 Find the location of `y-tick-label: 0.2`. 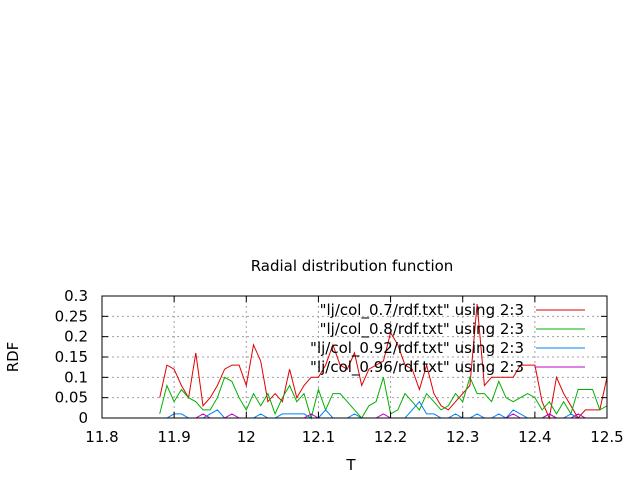

y-tick-label: 0.2 is located at coordinates (76, 337).